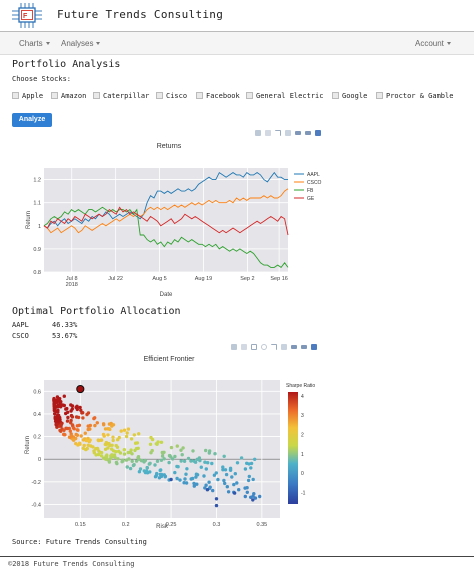 The height and width of the screenshot is (573, 474). Describe the element at coordinates (254, 347) in the screenshot. I see `zoom-box-icon` at that location.